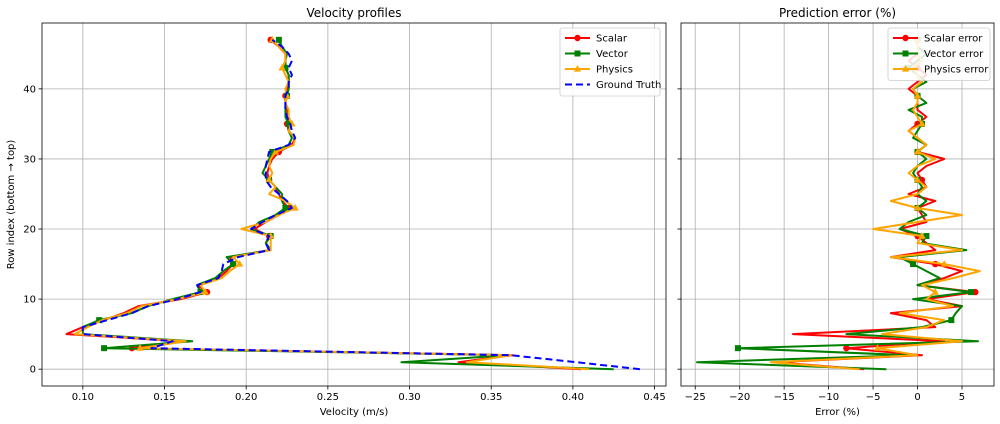 The height and width of the screenshot is (424, 1000). Describe the element at coordinates (954, 54) in the screenshot. I see `legend-label-vector-error: Vector error` at that location.